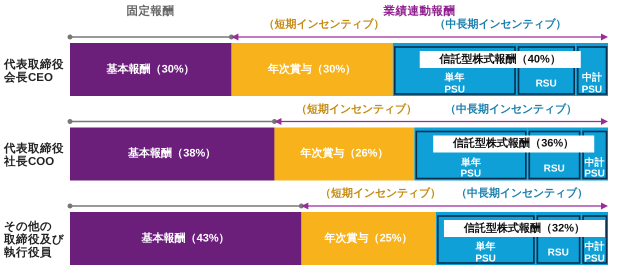 The image size is (634, 272). What do you see at coordinates (34, 240) in the screenshot?
I see `y-tick-label: その他の取締役及び執行役員` at bounding box center [34, 240].